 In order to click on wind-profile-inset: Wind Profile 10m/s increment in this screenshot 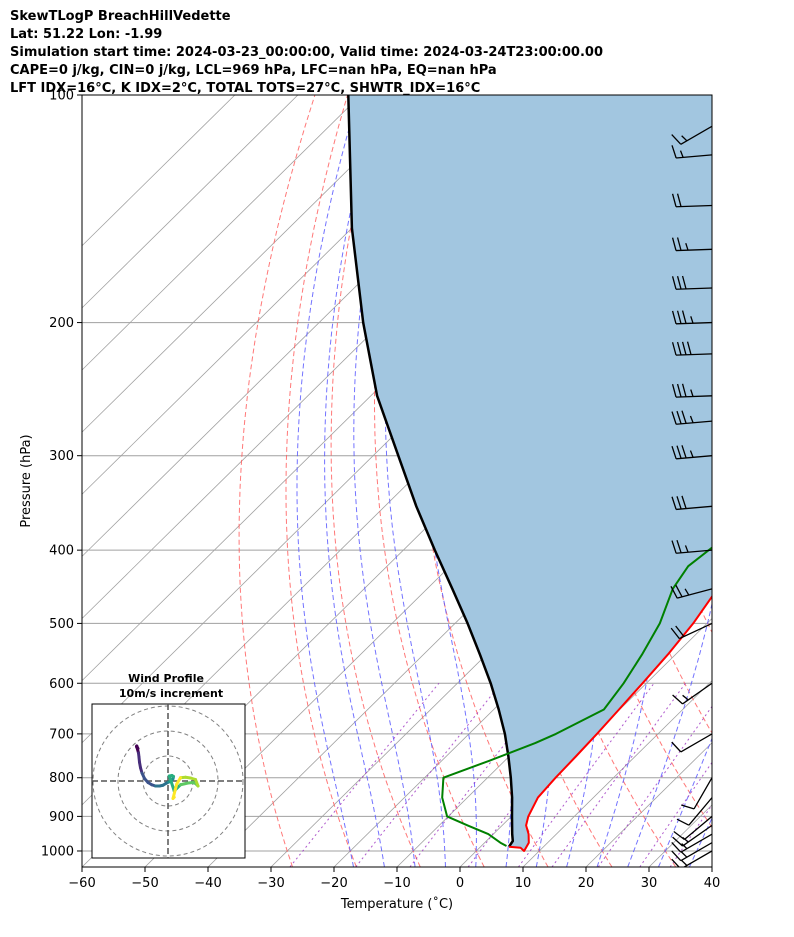, I will do `click(168, 765)`.